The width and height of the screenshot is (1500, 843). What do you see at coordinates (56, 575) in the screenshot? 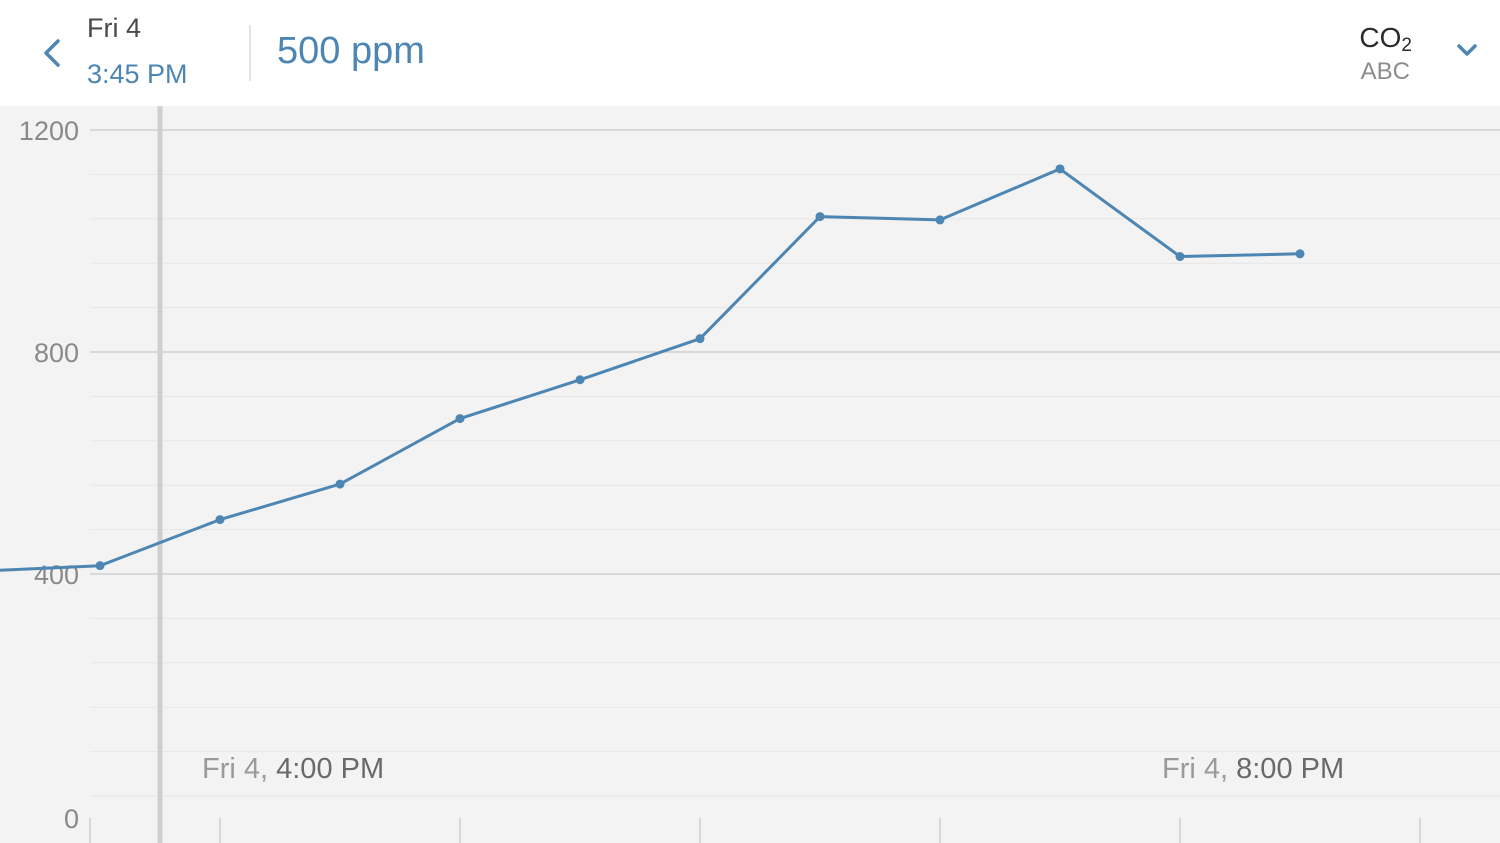
I see `y-tick-label: 400` at bounding box center [56, 575].